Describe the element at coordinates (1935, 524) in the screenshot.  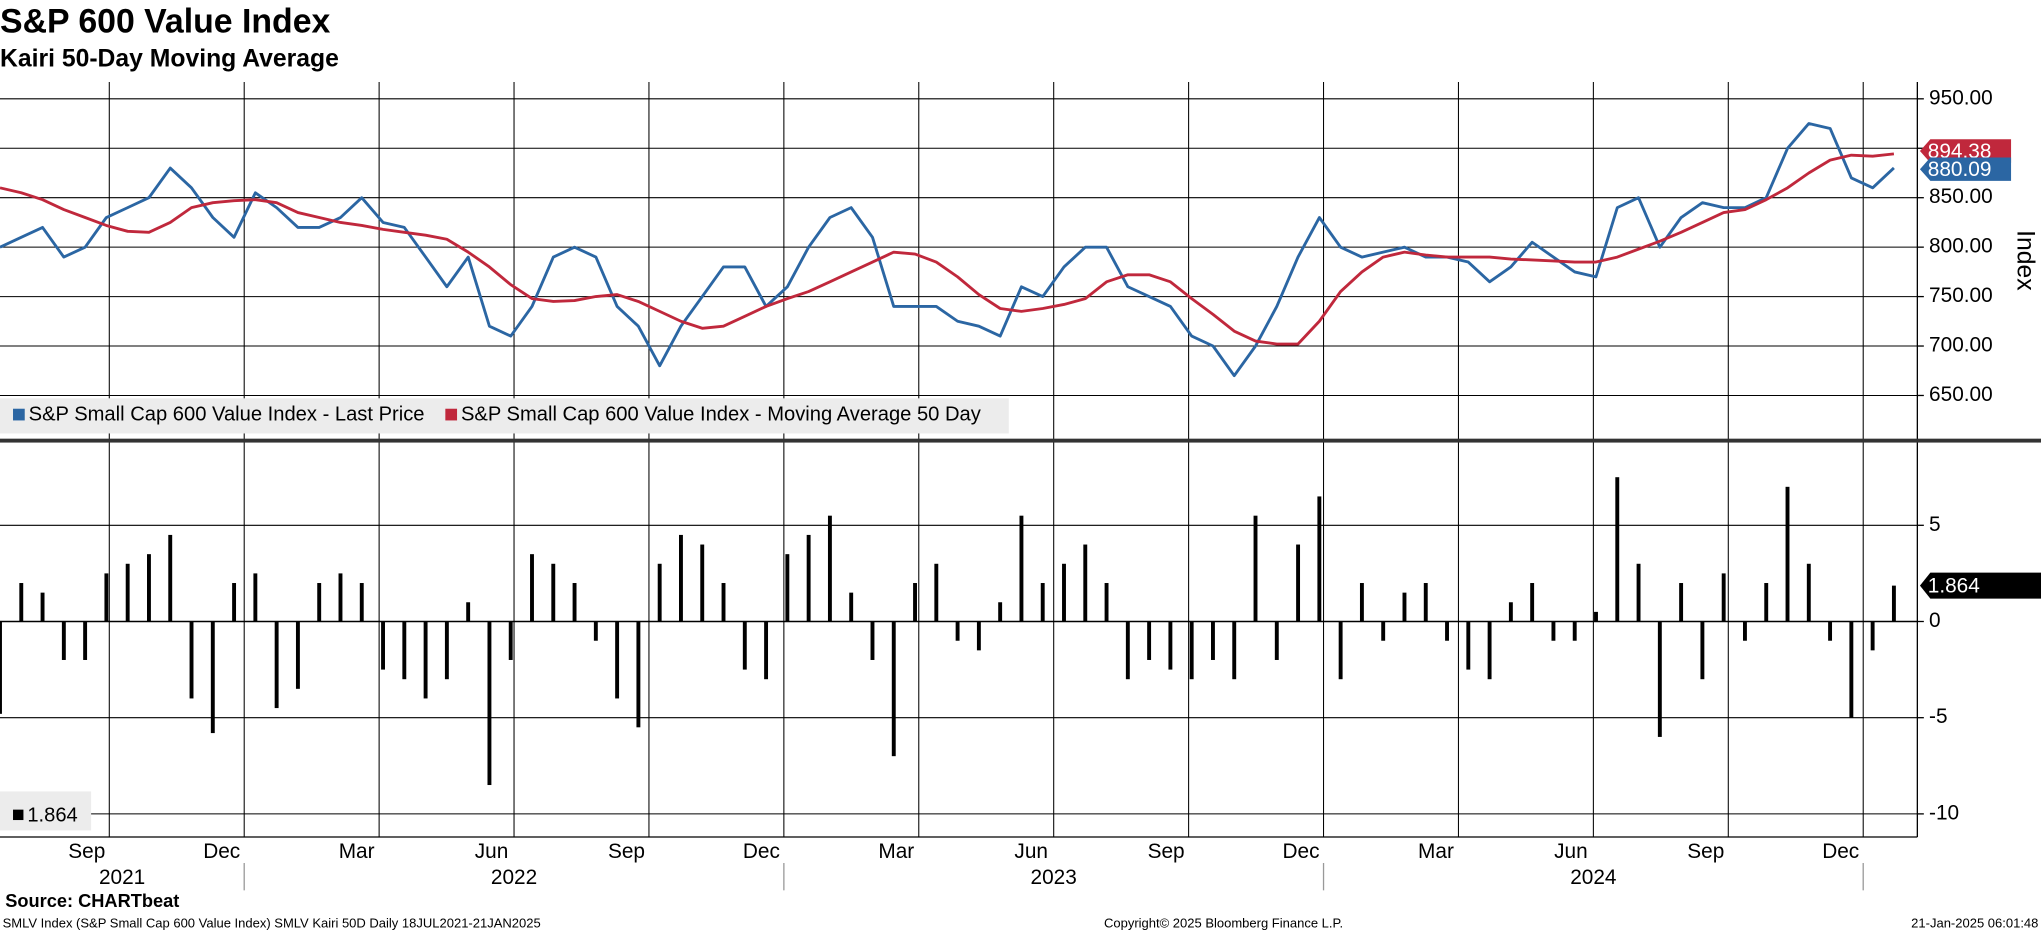
I see `y-tick-label: 5` at that location.